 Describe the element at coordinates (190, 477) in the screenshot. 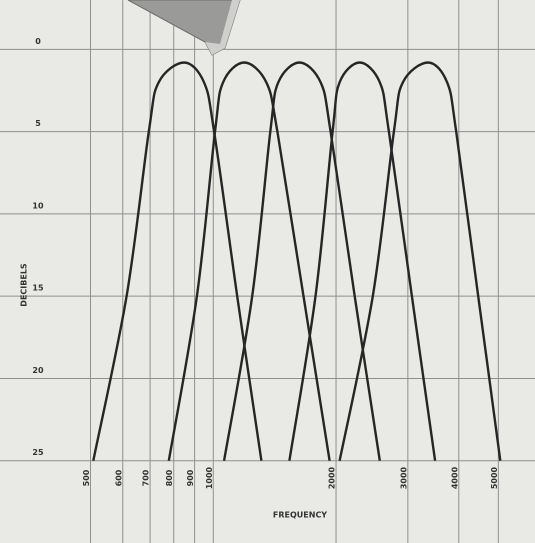

I see `x-tick-label: 900` at that location.